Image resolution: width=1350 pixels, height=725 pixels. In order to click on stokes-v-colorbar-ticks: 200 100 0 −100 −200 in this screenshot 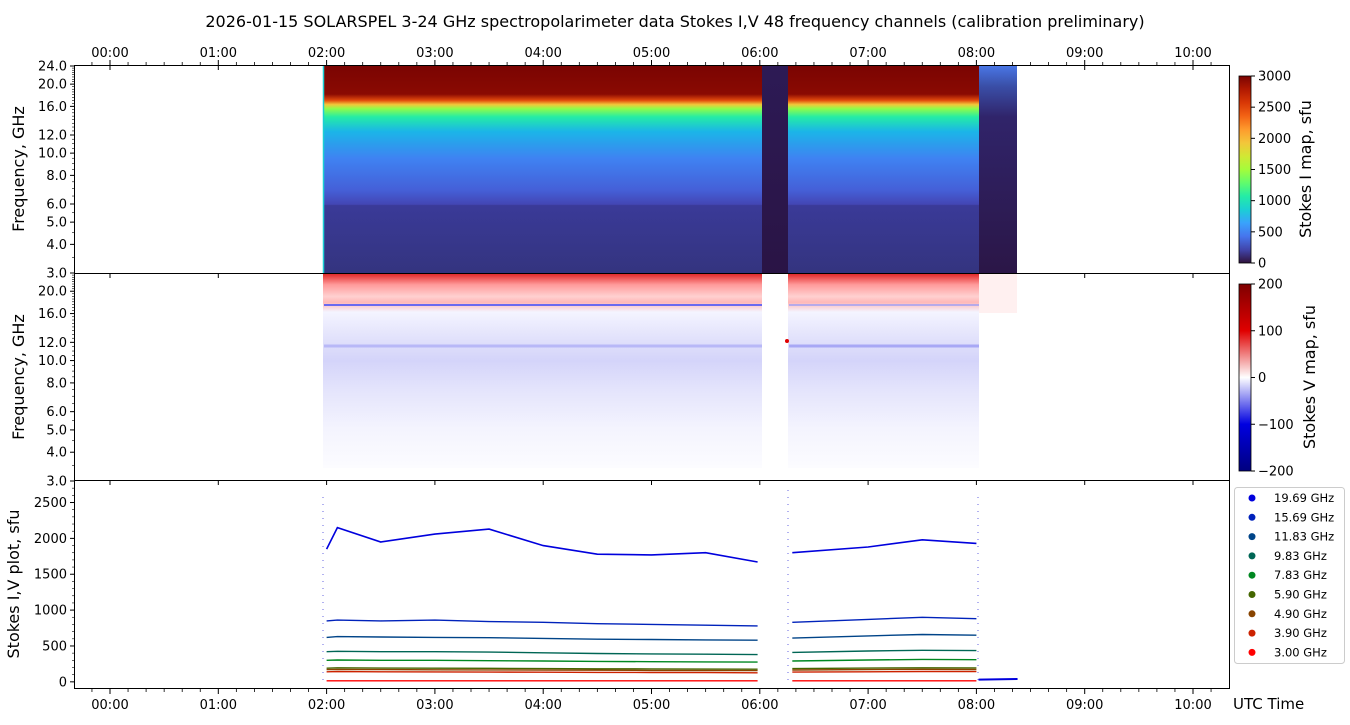, I will do `click(1272, 379)`.